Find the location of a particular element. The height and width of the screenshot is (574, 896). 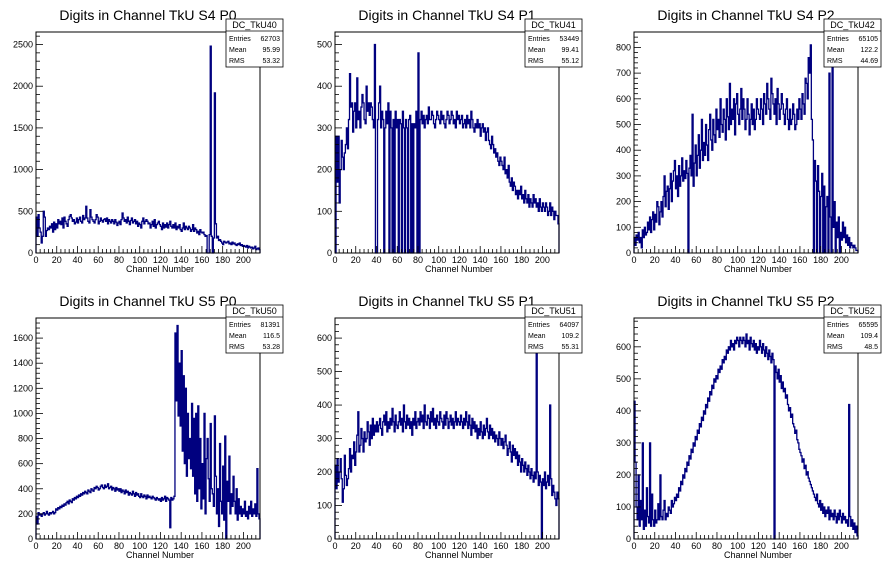

stats-value: 116.5 is located at coordinates (271, 336).